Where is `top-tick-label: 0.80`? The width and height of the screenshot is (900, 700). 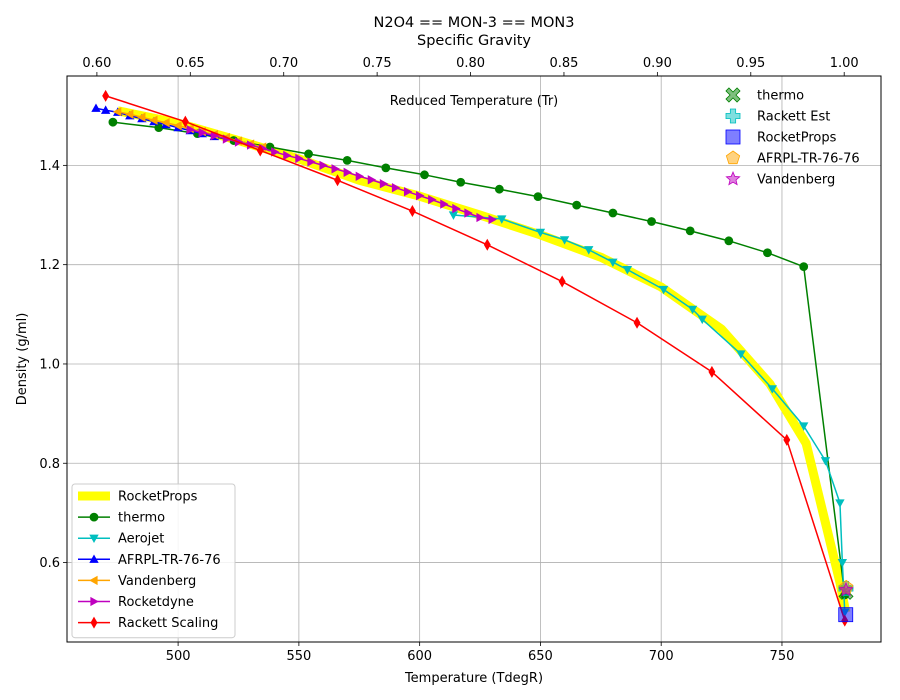 top-tick-label: 0.80 is located at coordinates (470, 63).